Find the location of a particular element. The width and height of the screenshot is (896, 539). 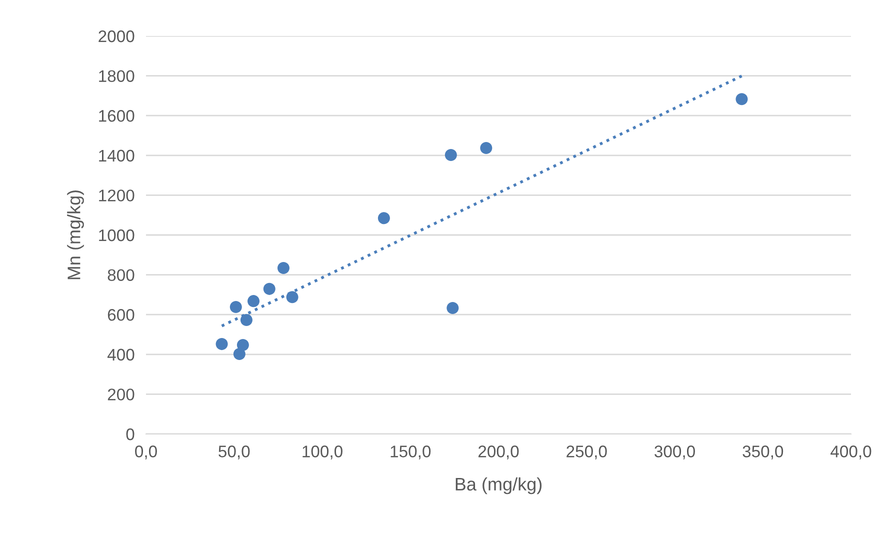

x-tick-label: 250,0 is located at coordinates (586, 453).